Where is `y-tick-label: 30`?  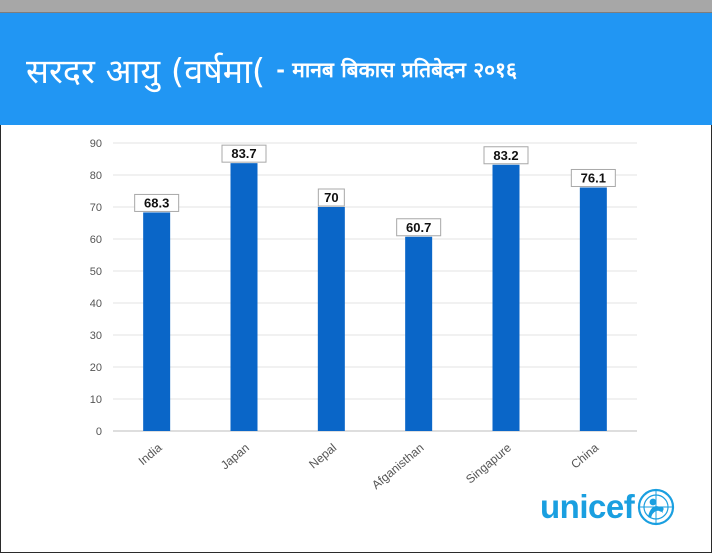
y-tick-label: 30 is located at coordinates (96, 336).